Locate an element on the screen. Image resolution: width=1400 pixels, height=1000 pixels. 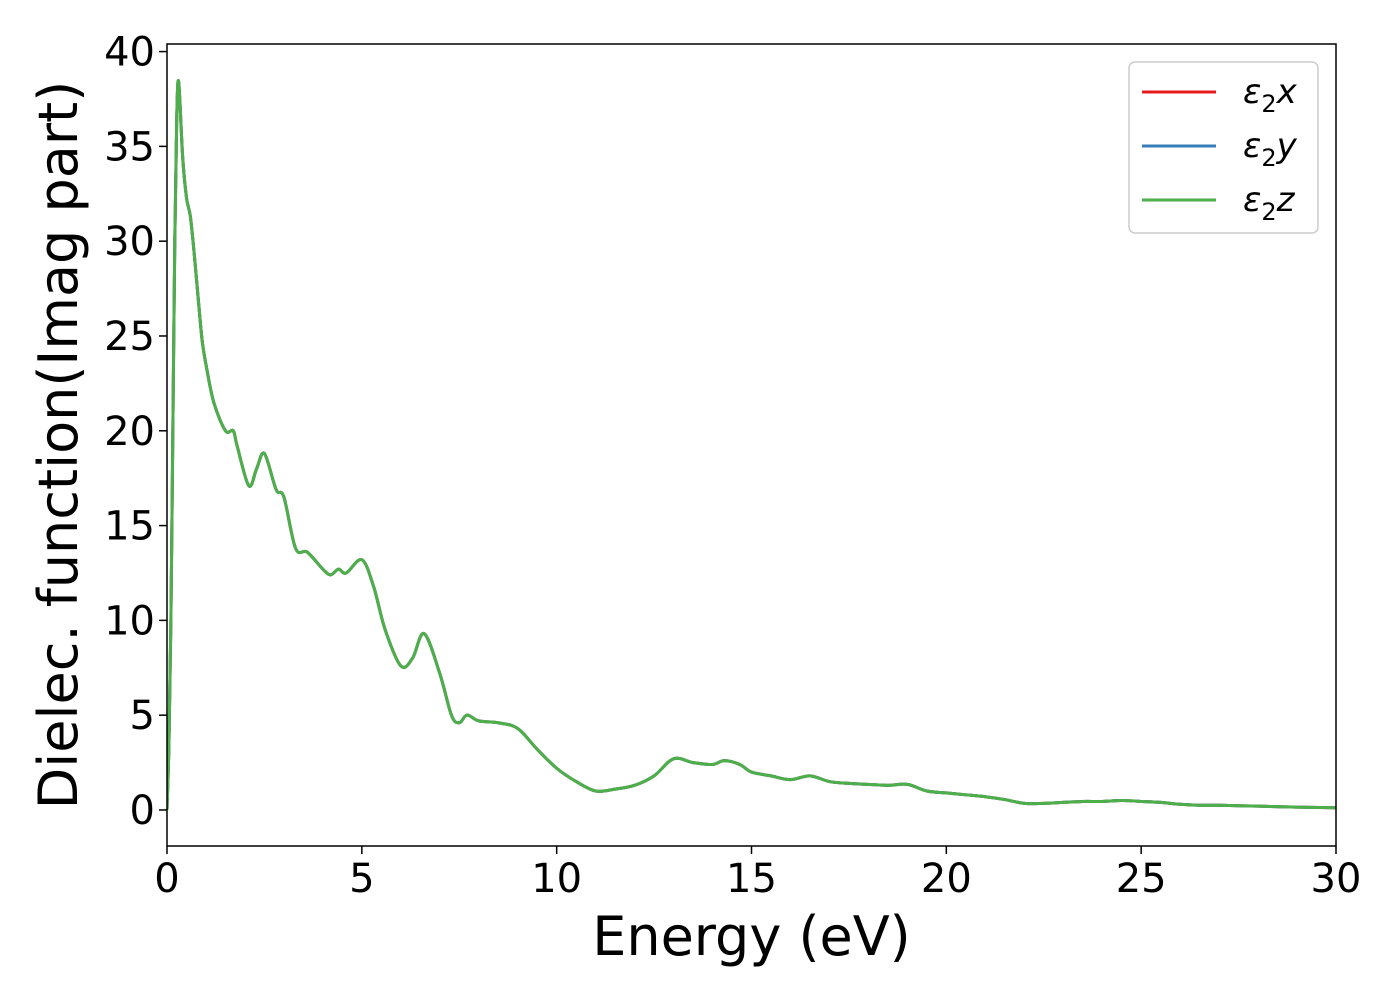
y-tick-label: 40 is located at coordinates (129, 53).